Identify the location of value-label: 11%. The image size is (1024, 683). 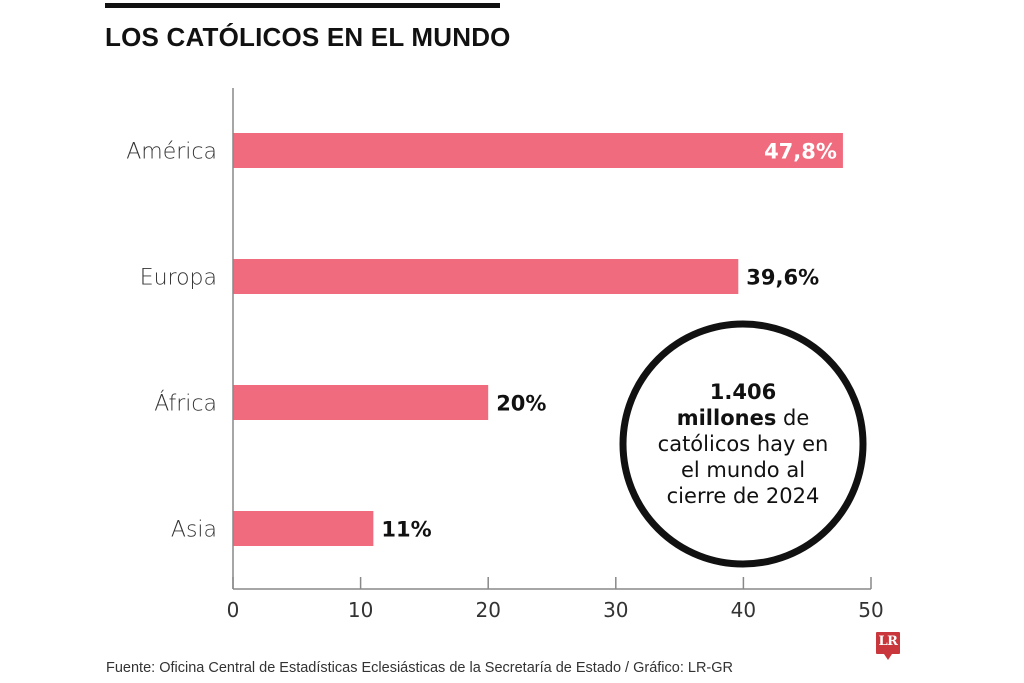
(406, 530).